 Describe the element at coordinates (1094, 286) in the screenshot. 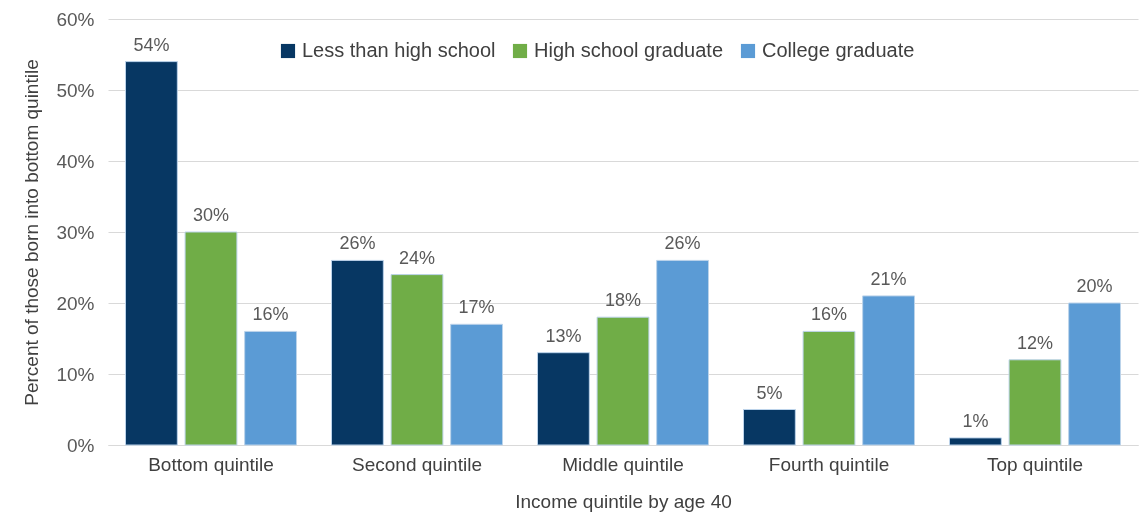

I see `data-label: 20%` at that location.